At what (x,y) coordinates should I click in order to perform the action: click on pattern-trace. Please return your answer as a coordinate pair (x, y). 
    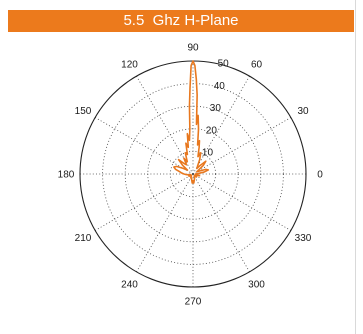
    Looking at the image, I should click on (191, 122).